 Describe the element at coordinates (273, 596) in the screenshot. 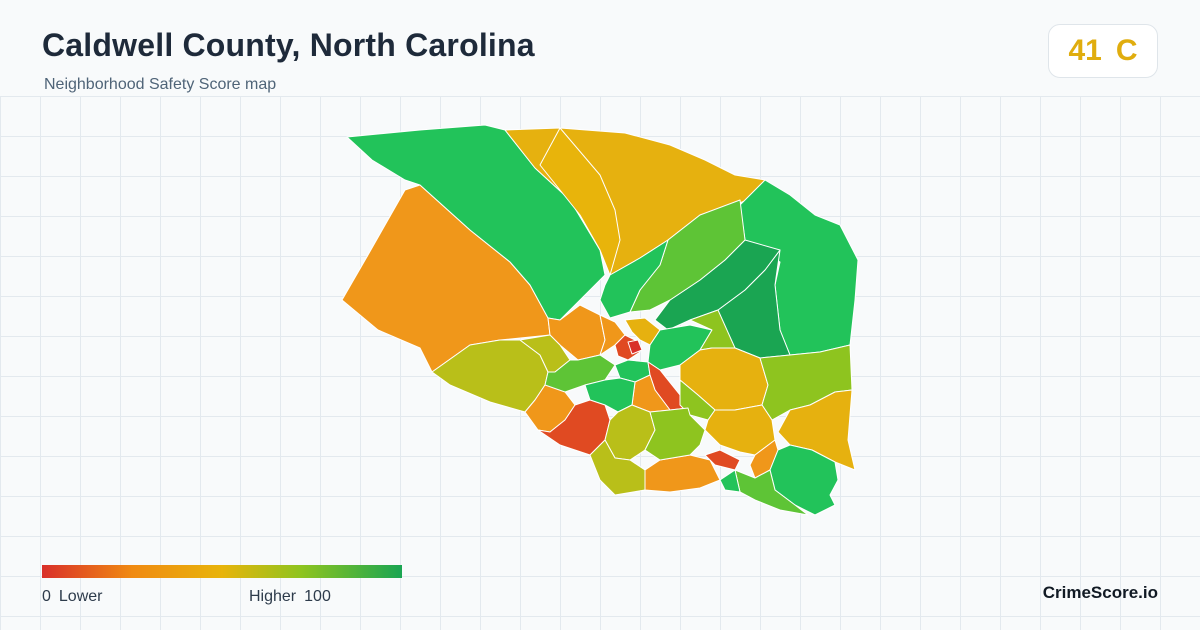

I see `legend-max-text: Higher` at that location.